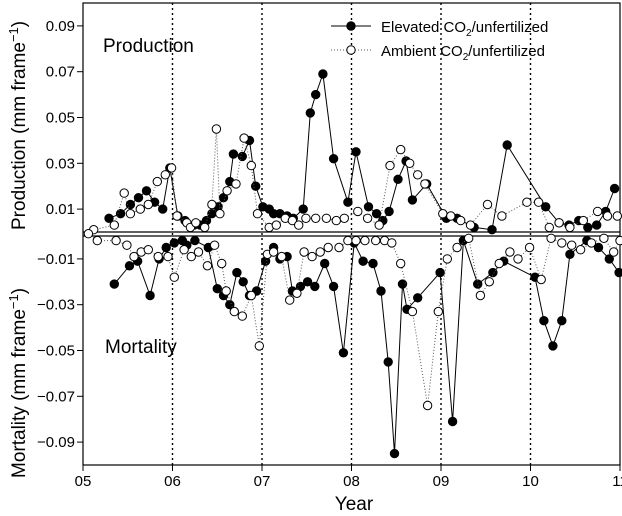 This screenshot has height=516, width=622. I want to click on y-axis-lower-ticks: −0.01 −0.03 −0.05 −0.07 −0.09, so click(60, 351).